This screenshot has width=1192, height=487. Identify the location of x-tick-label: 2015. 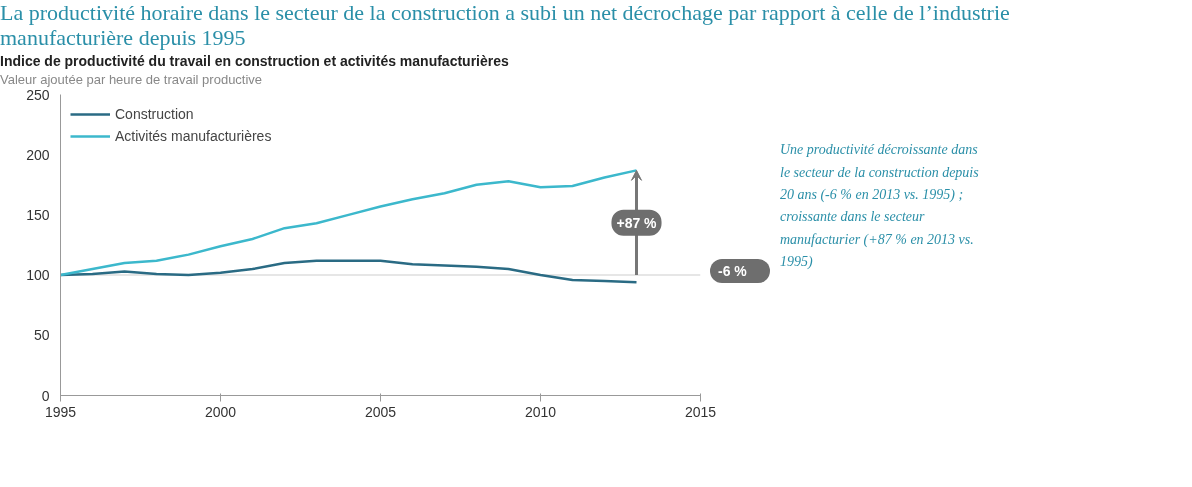
(700, 411).